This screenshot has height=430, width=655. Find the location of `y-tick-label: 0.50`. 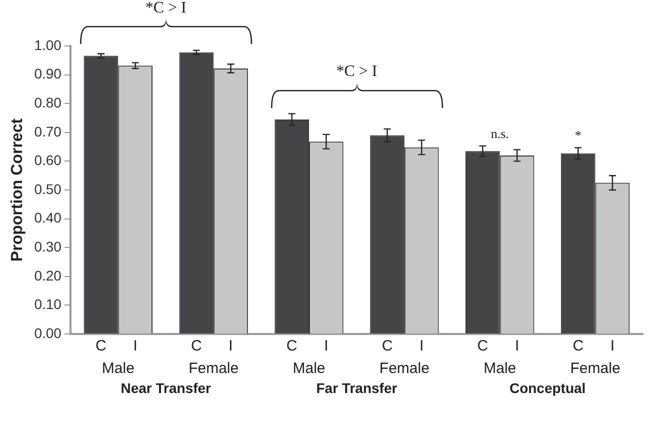

y-tick-label: 0.50 is located at coordinates (48, 188).